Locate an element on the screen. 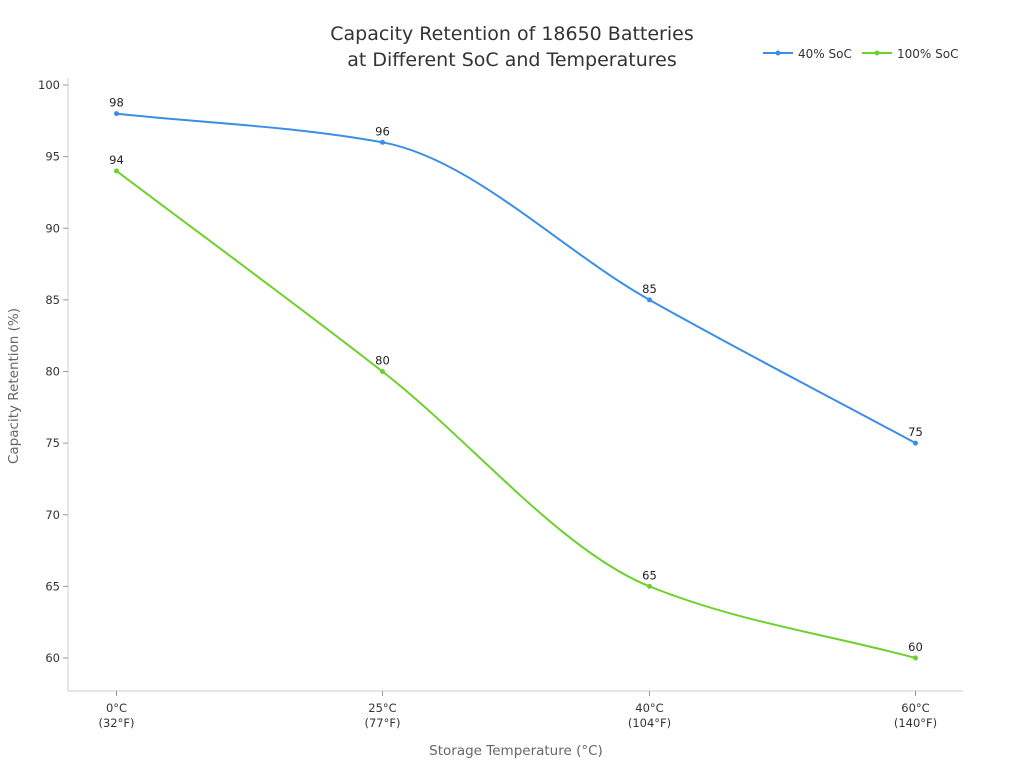 This screenshot has height=768, width=1024. y-tick-label: 85 is located at coordinates (52, 300).